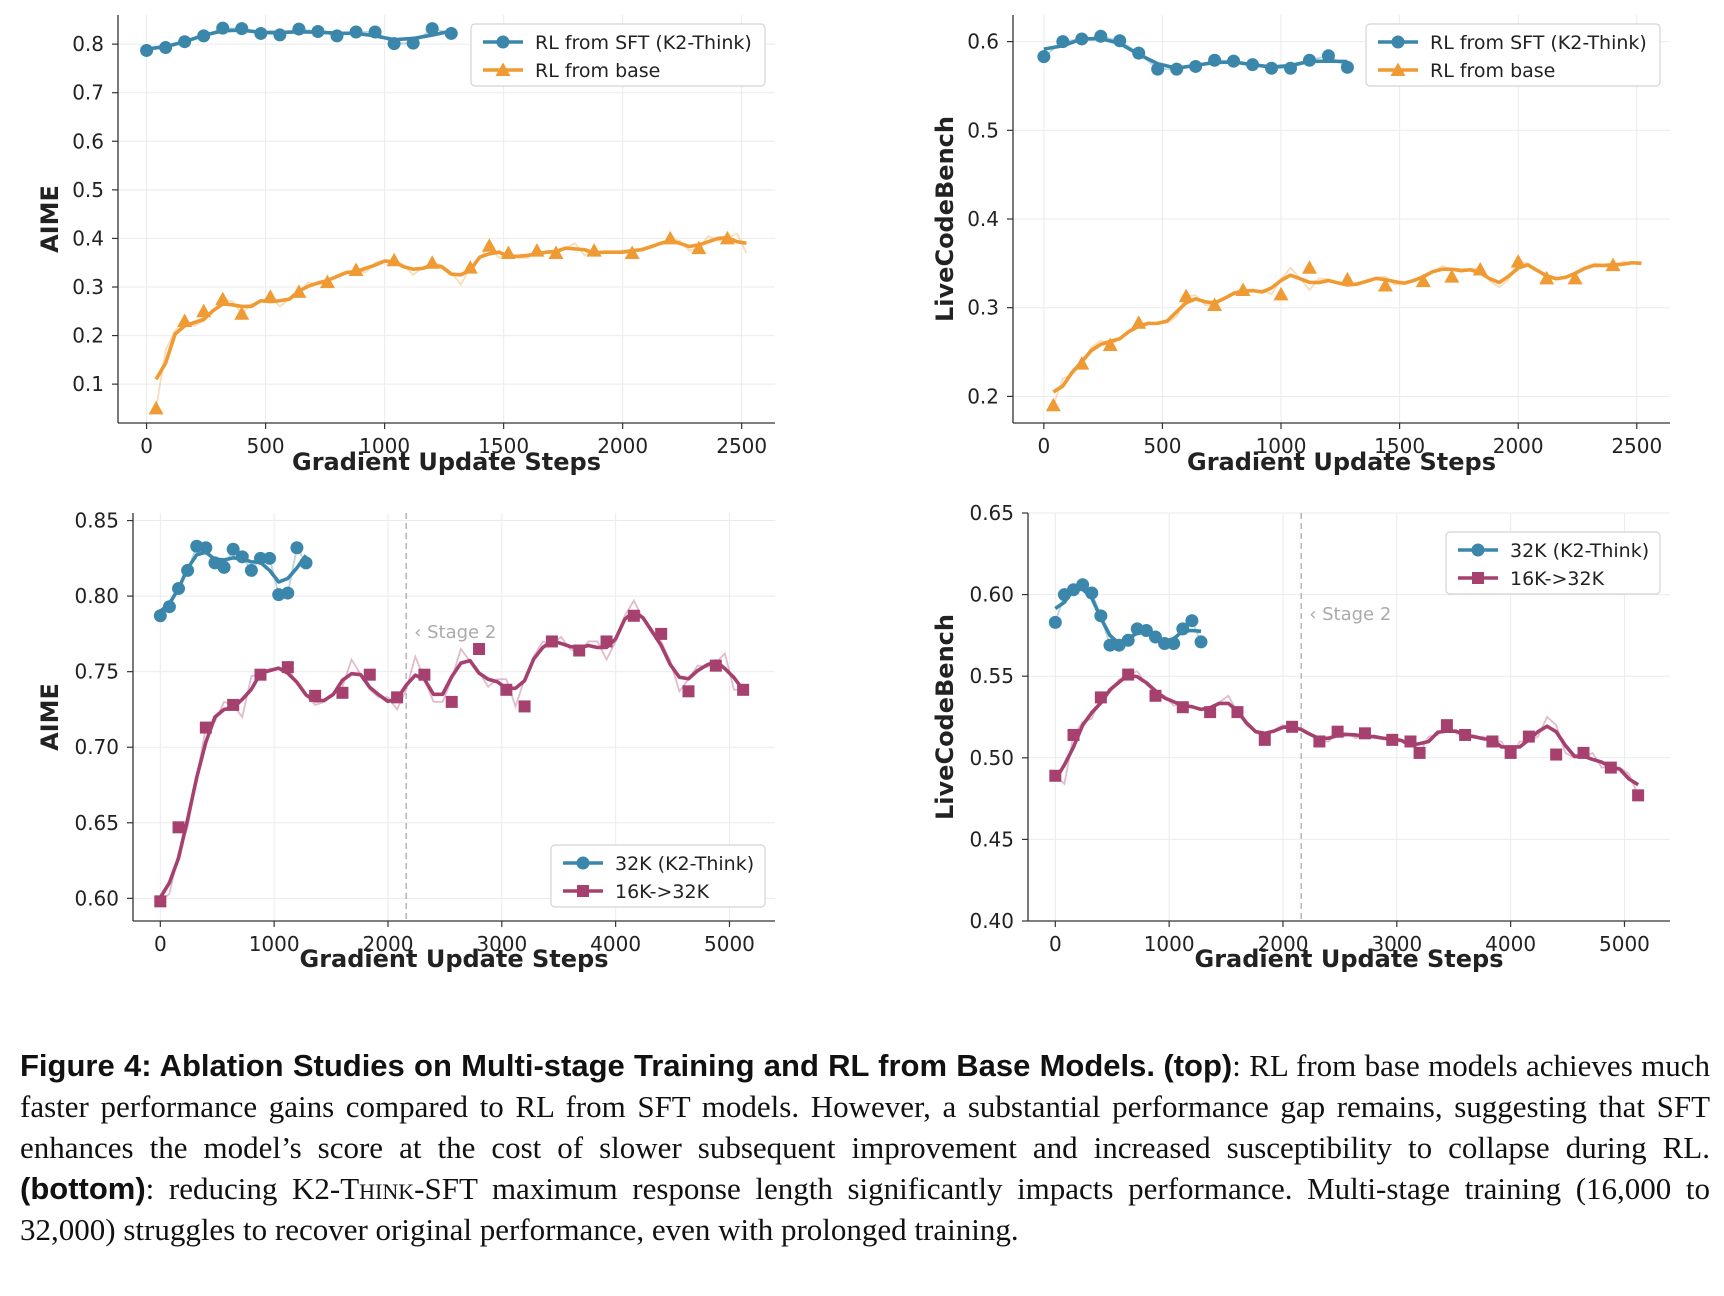 The height and width of the screenshot is (1296, 1724). Describe the element at coordinates (991, 676) in the screenshot. I see `y-tick-label: 0.55` at that location.